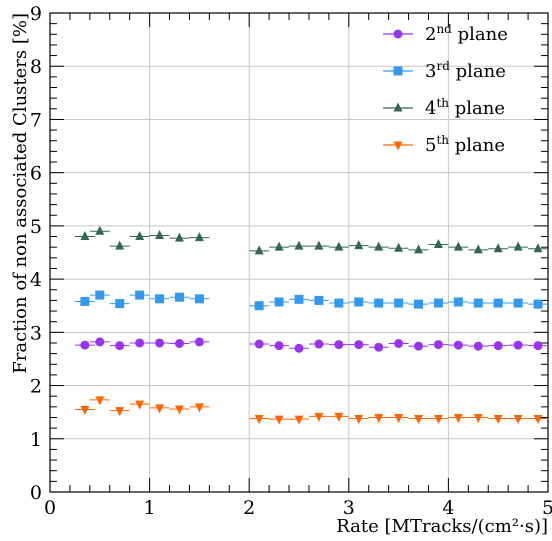  Describe the element at coordinates (36, 440) in the screenshot. I see `y-tick-label: 1` at that location.